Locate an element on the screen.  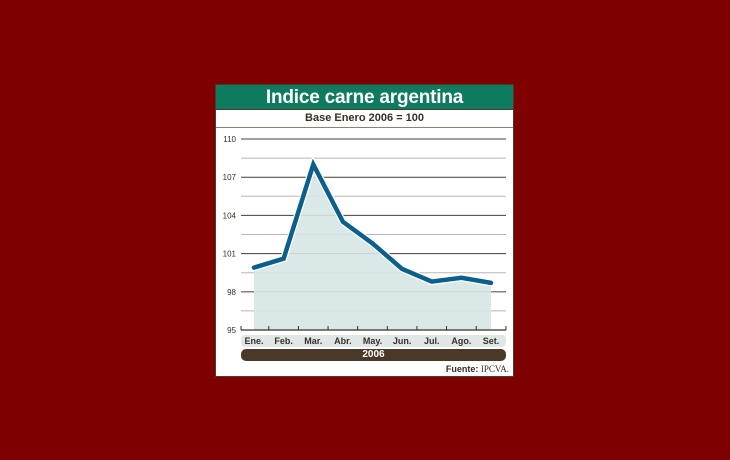
subtitle-divider is located at coordinates (364, 127).